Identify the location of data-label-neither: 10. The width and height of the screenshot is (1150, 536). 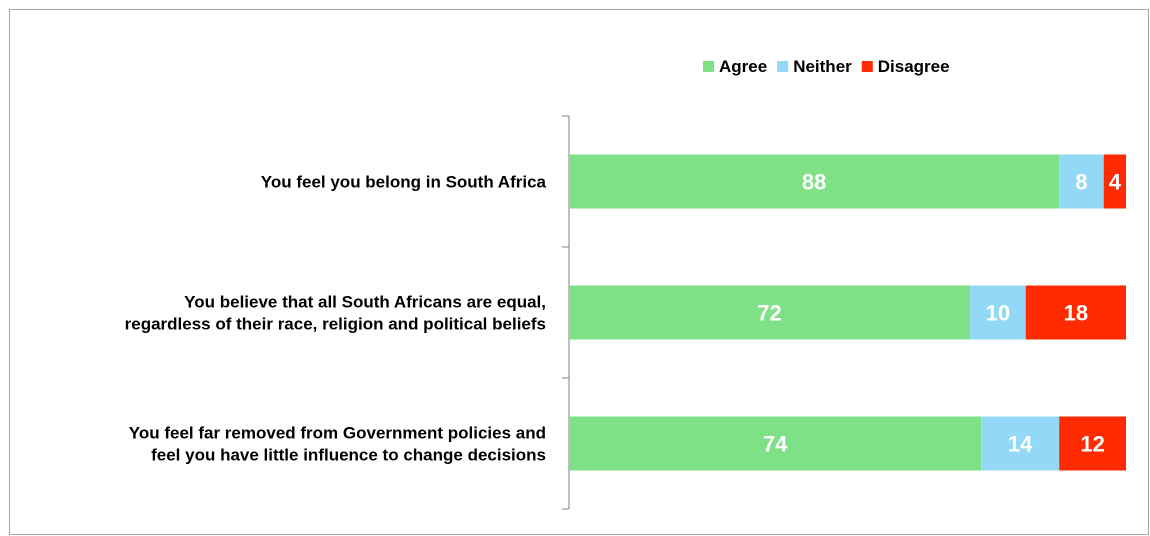
(998, 313).